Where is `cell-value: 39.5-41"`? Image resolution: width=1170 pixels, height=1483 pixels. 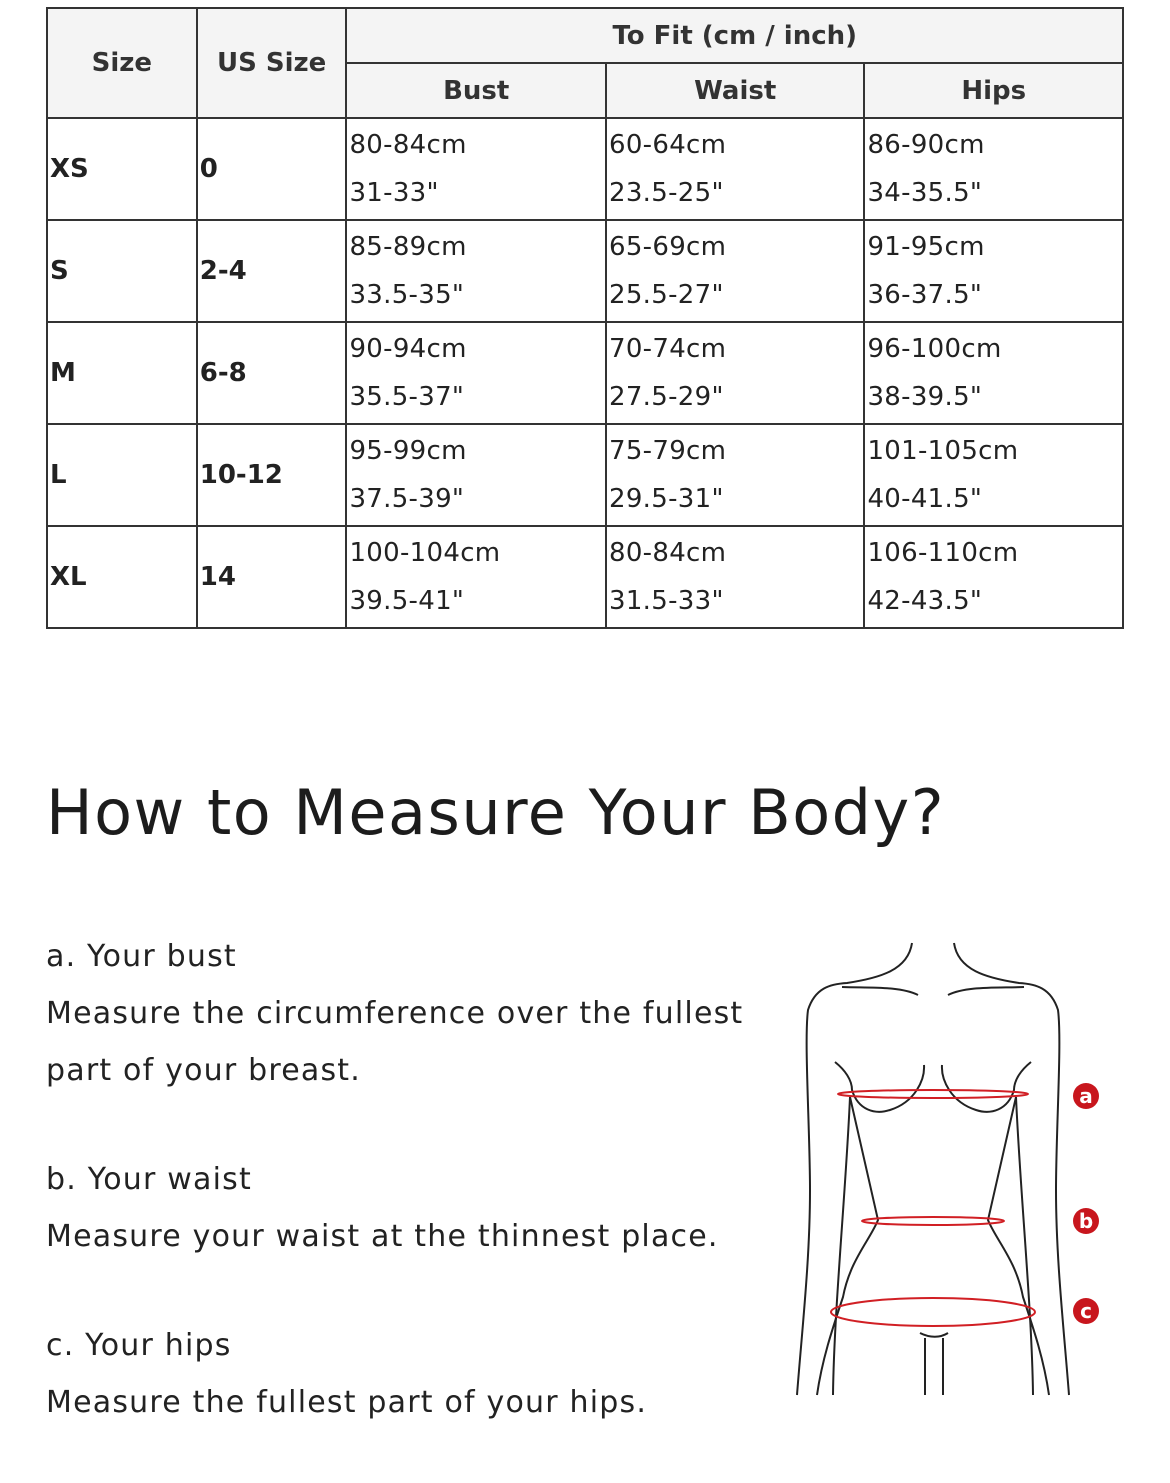 cell-value: 39.5-41" is located at coordinates (407, 601).